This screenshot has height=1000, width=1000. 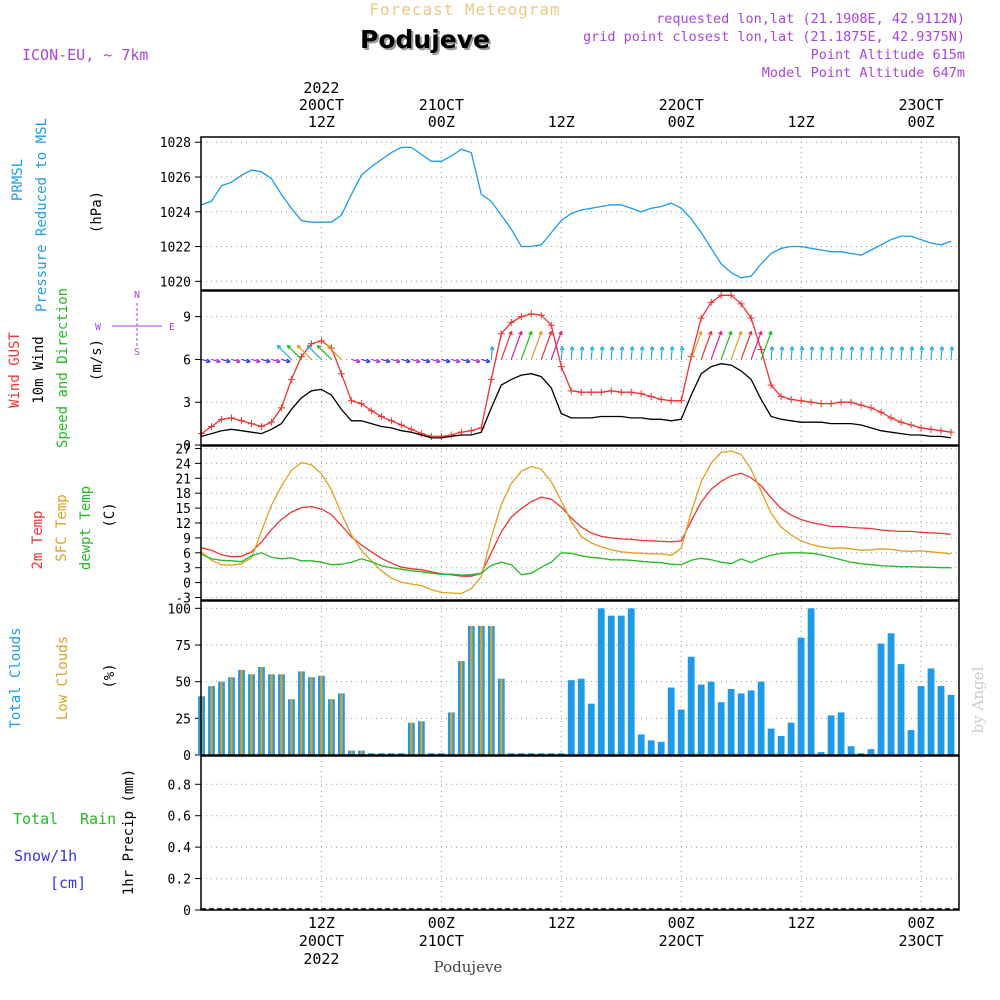 I want to click on precip-labels: Total Rain Snow/1h [cm] 1hr Precip (mm), so click(x=75, y=832).